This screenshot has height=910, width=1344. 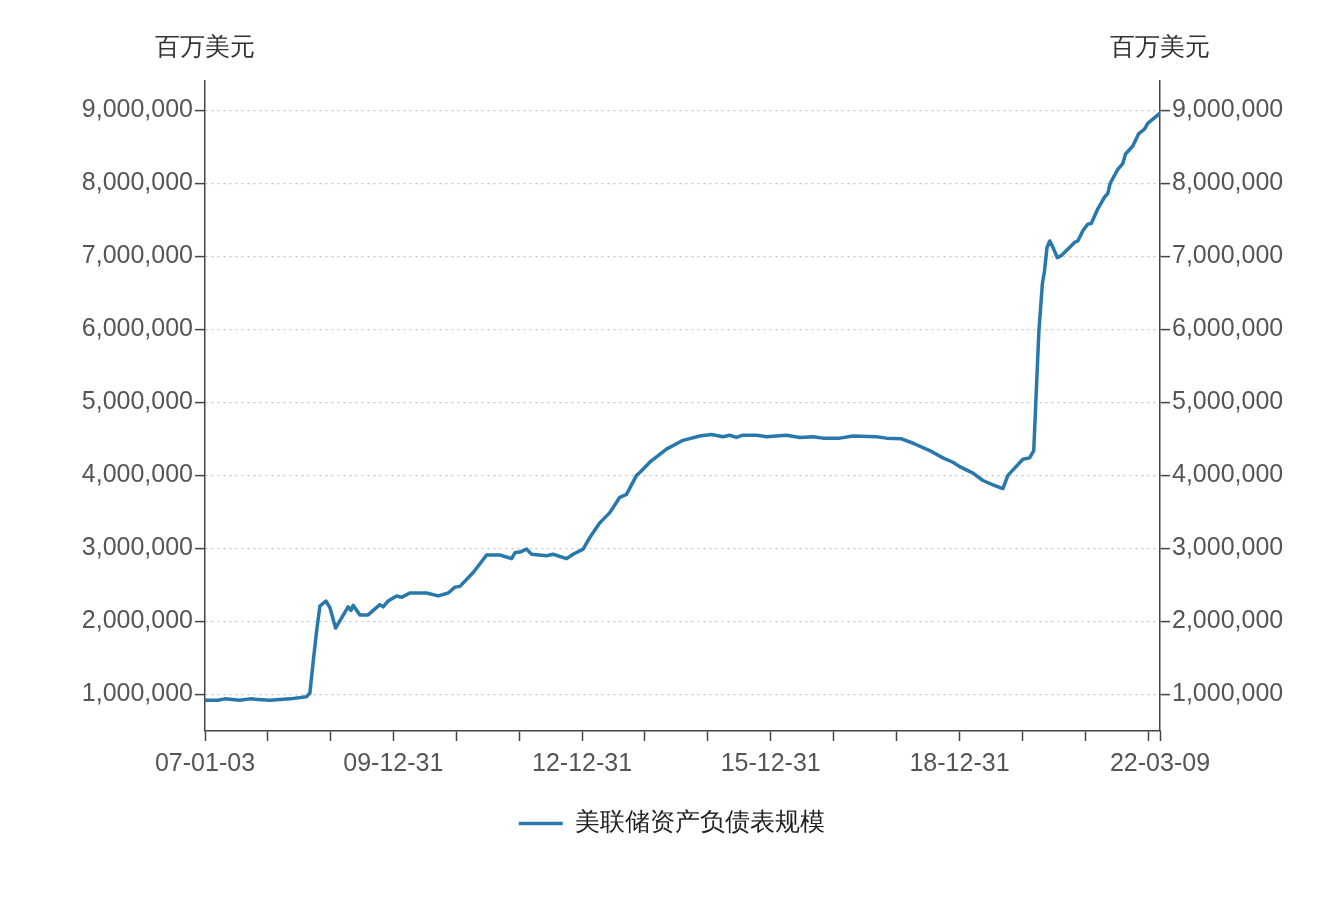 What do you see at coordinates (582, 761) in the screenshot?
I see `x-tick-label: 12-12-31` at bounding box center [582, 761].